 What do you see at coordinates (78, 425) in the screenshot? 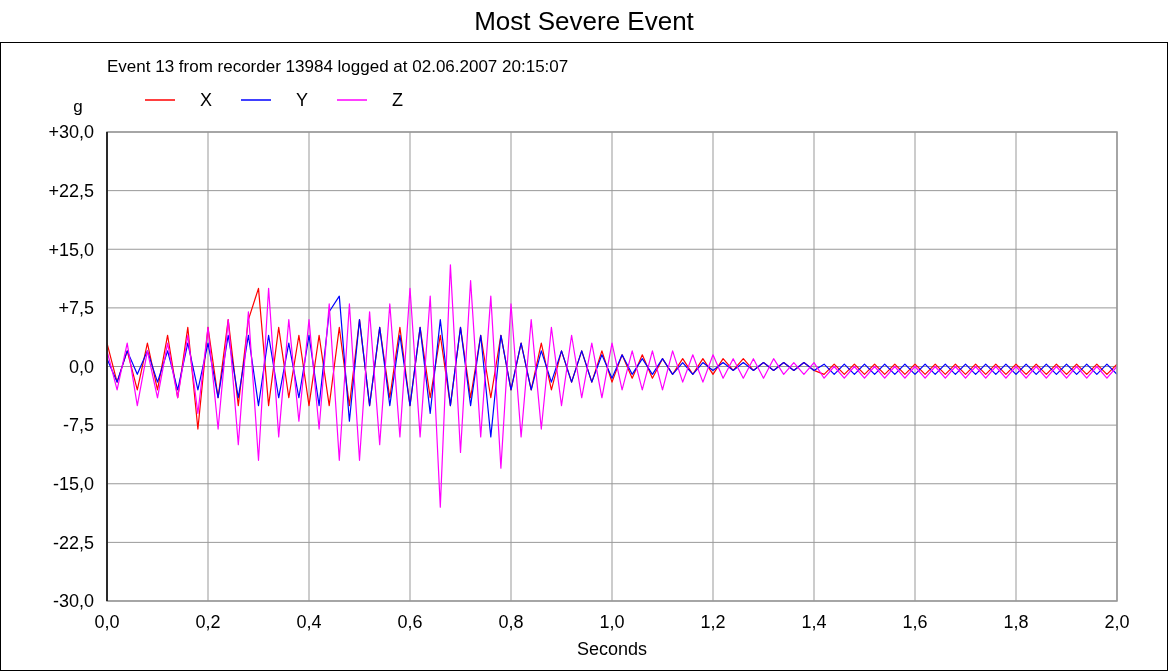
I see `y-tick-label: -7,5` at bounding box center [78, 425].